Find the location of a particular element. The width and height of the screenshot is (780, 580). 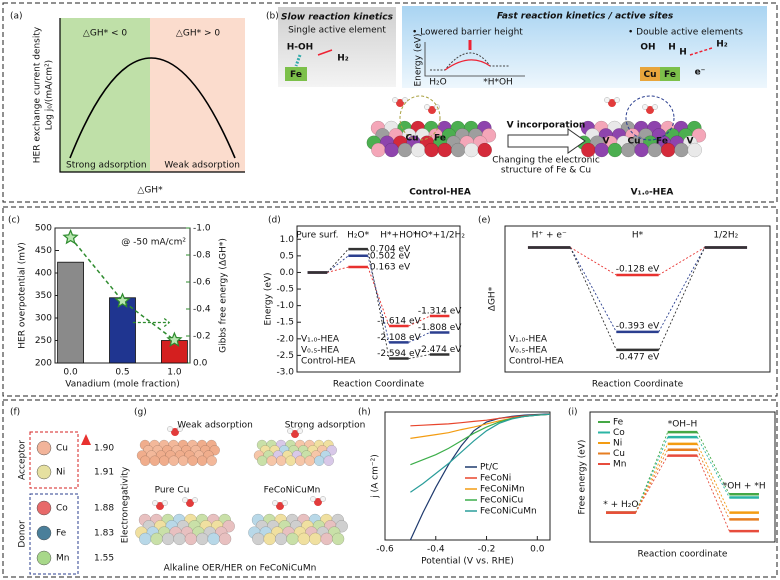

y-axis-label: Energy (eV) is located at coordinates (269, 298).